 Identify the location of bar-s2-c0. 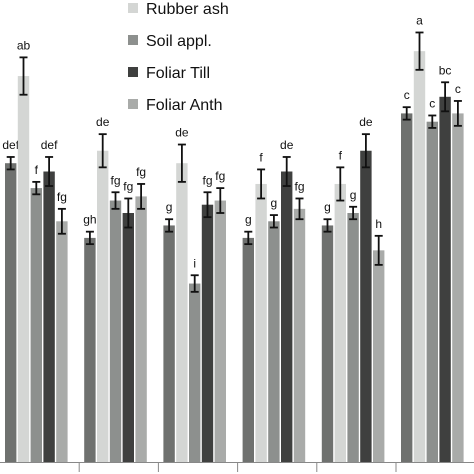
(36, 325).